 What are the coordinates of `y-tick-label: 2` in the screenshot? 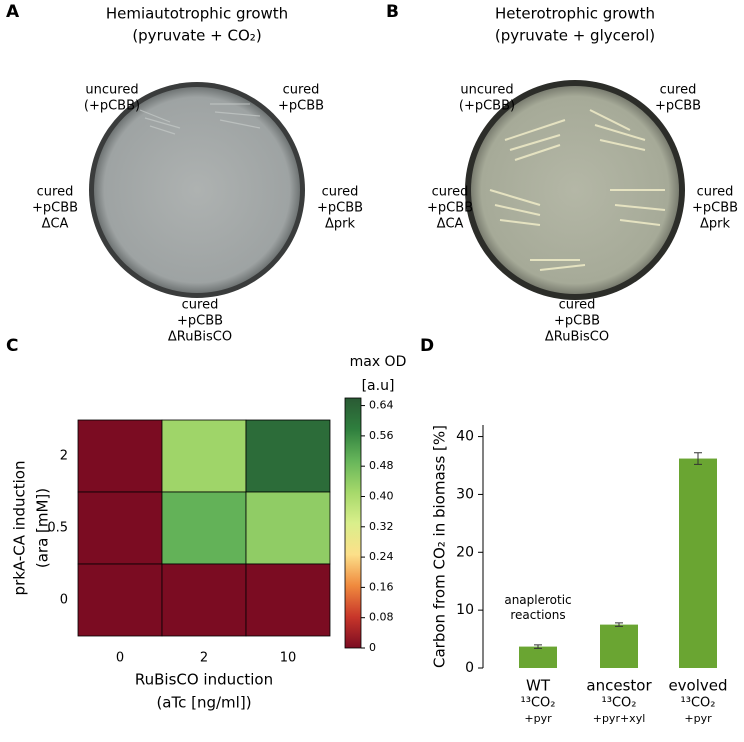 It's located at (64, 456).